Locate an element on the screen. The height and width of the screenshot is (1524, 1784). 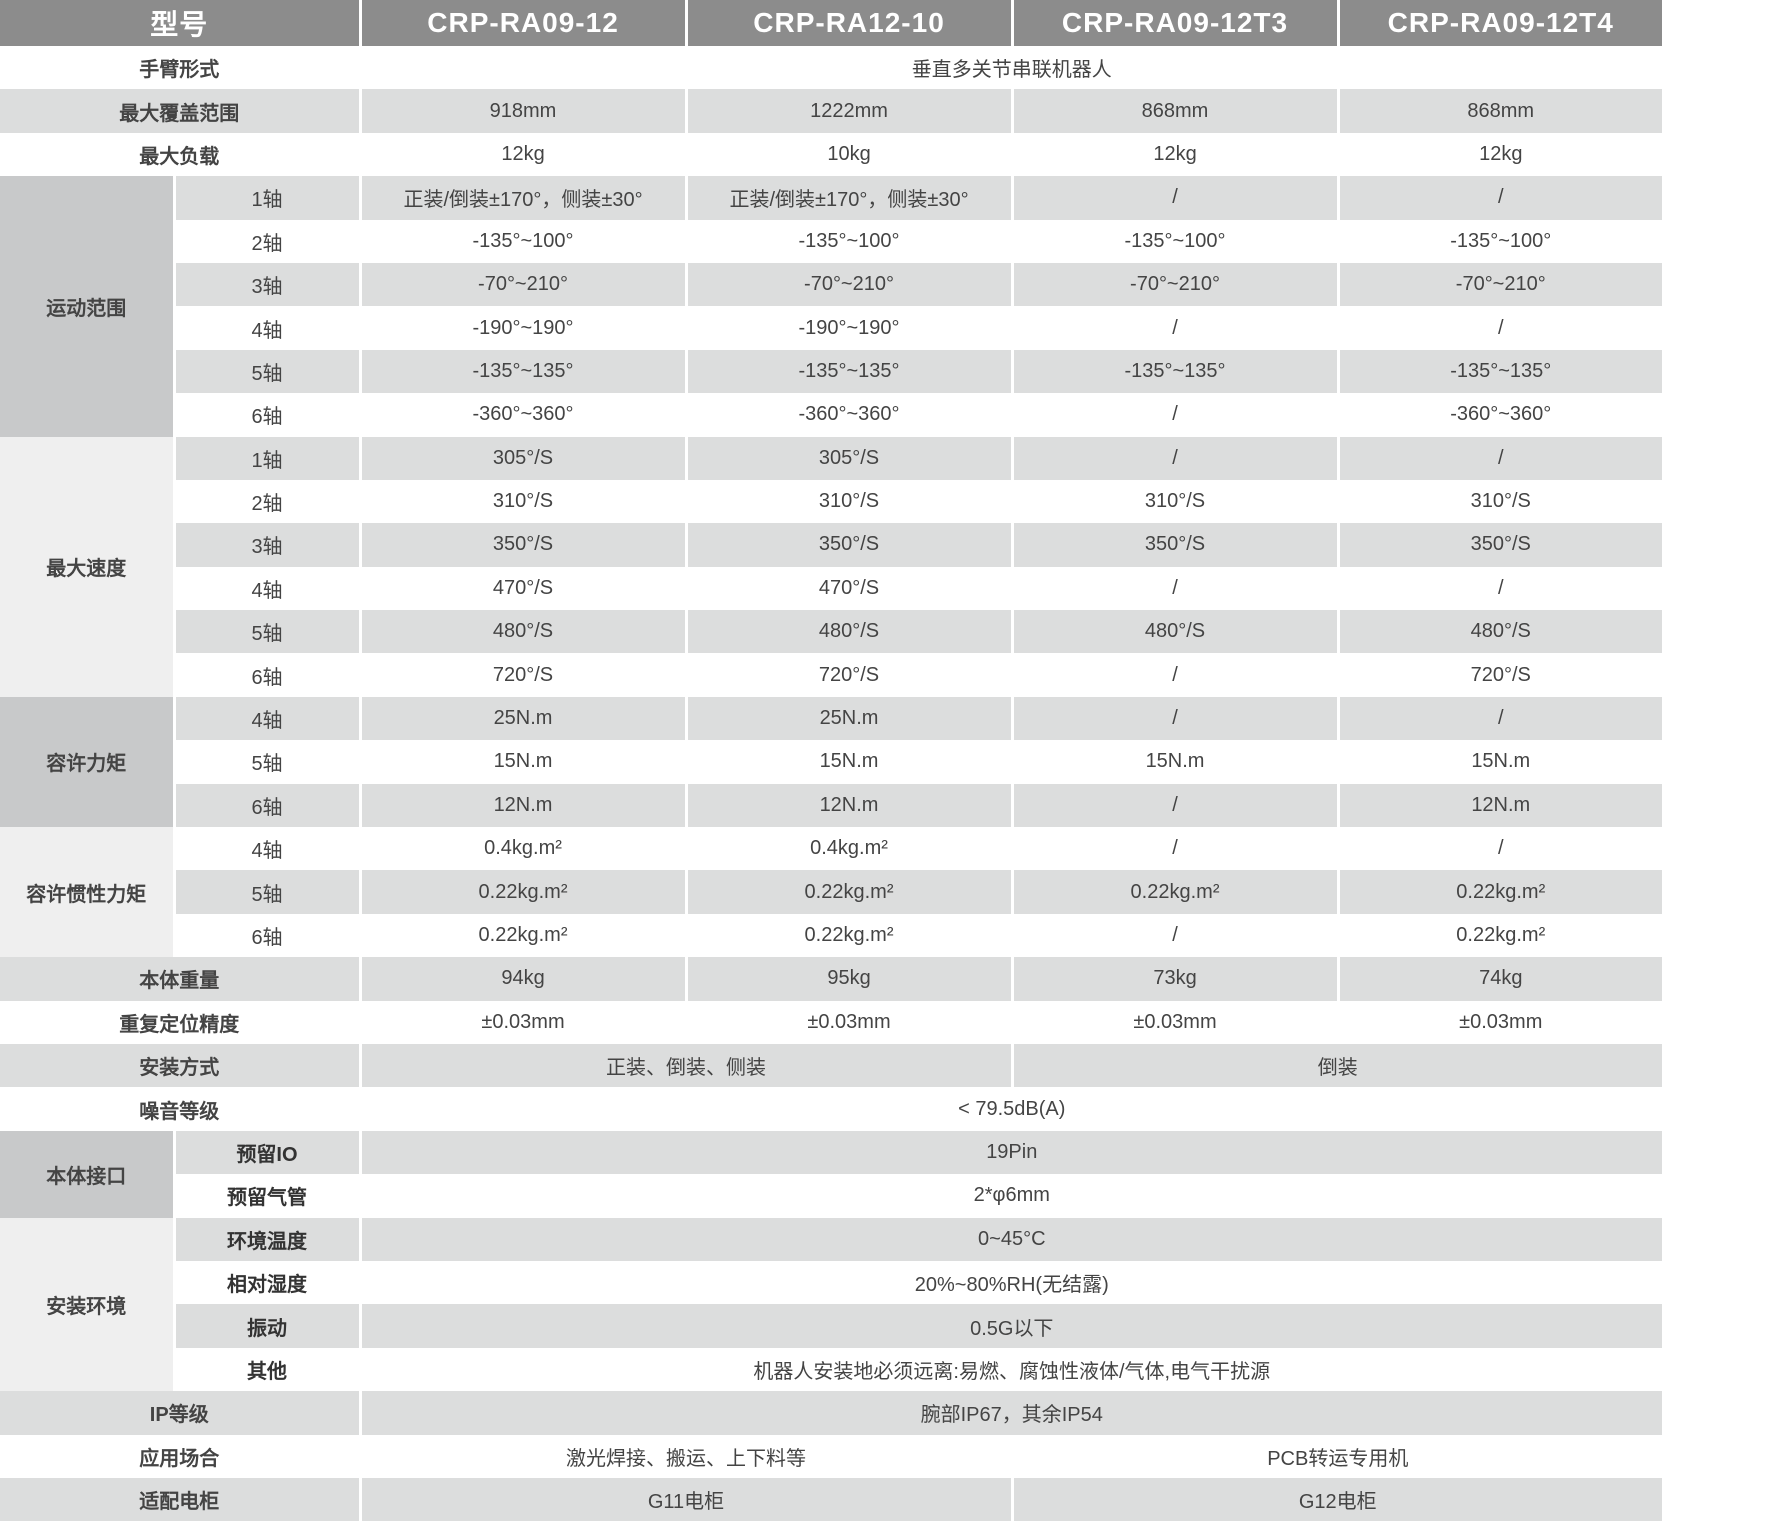
table-row: 3轴 -70°~210° -70°~210° -70°~210° -70°~210° is located at coordinates (831, 284).